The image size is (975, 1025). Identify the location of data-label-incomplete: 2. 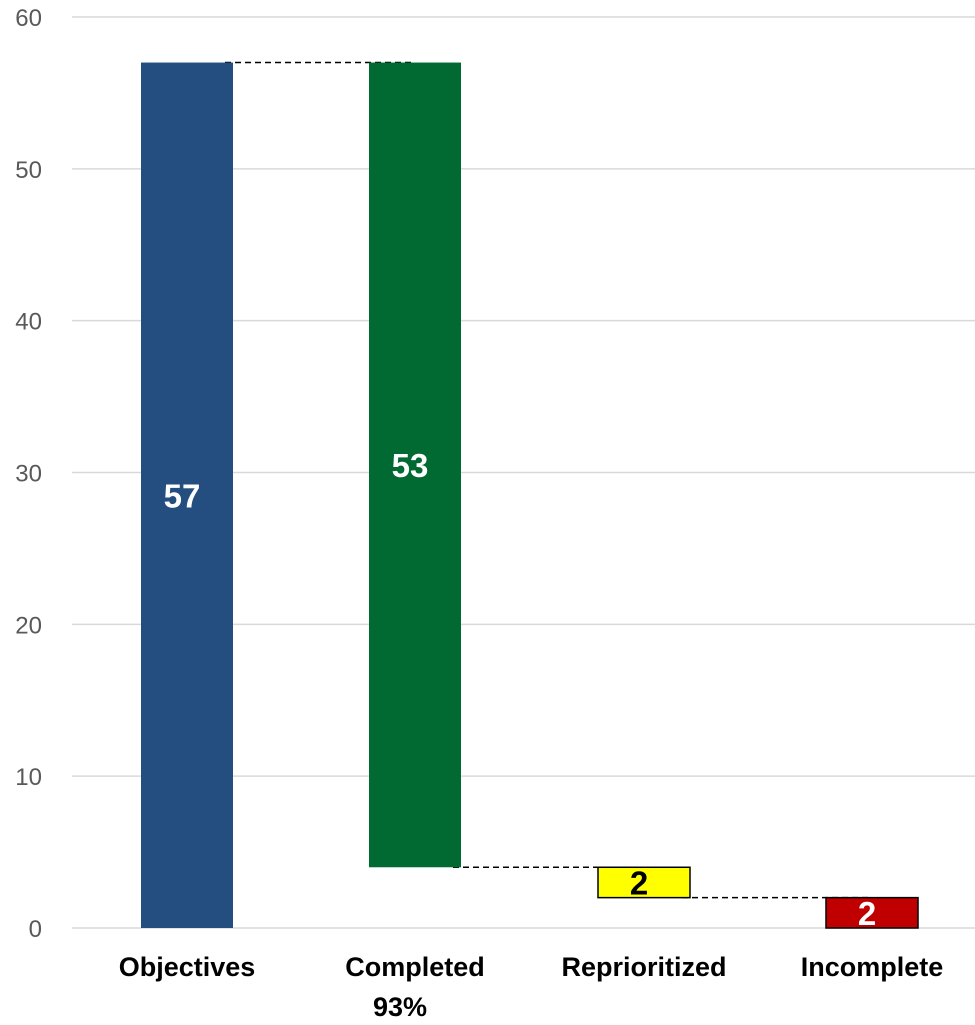
(867, 913).